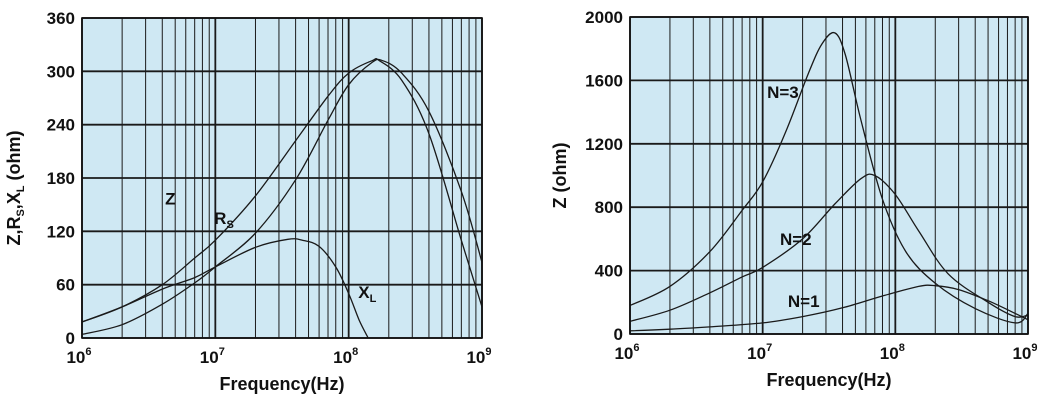 This screenshot has height=405, width=1052. What do you see at coordinates (65, 285) in the screenshot?
I see `y-tick-label: 60` at bounding box center [65, 285].